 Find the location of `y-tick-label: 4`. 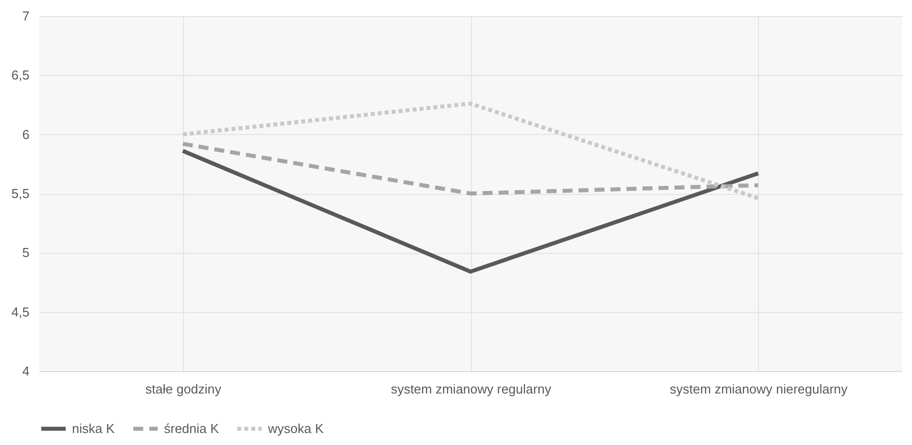

y-tick-label: 4 is located at coordinates (26, 371).